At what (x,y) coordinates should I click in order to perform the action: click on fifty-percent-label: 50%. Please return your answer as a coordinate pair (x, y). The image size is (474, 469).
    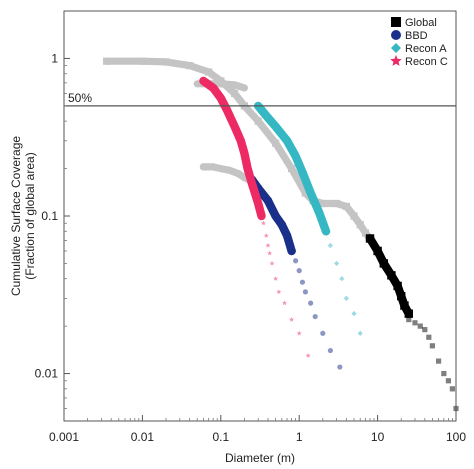
    Looking at the image, I should click on (80, 98).